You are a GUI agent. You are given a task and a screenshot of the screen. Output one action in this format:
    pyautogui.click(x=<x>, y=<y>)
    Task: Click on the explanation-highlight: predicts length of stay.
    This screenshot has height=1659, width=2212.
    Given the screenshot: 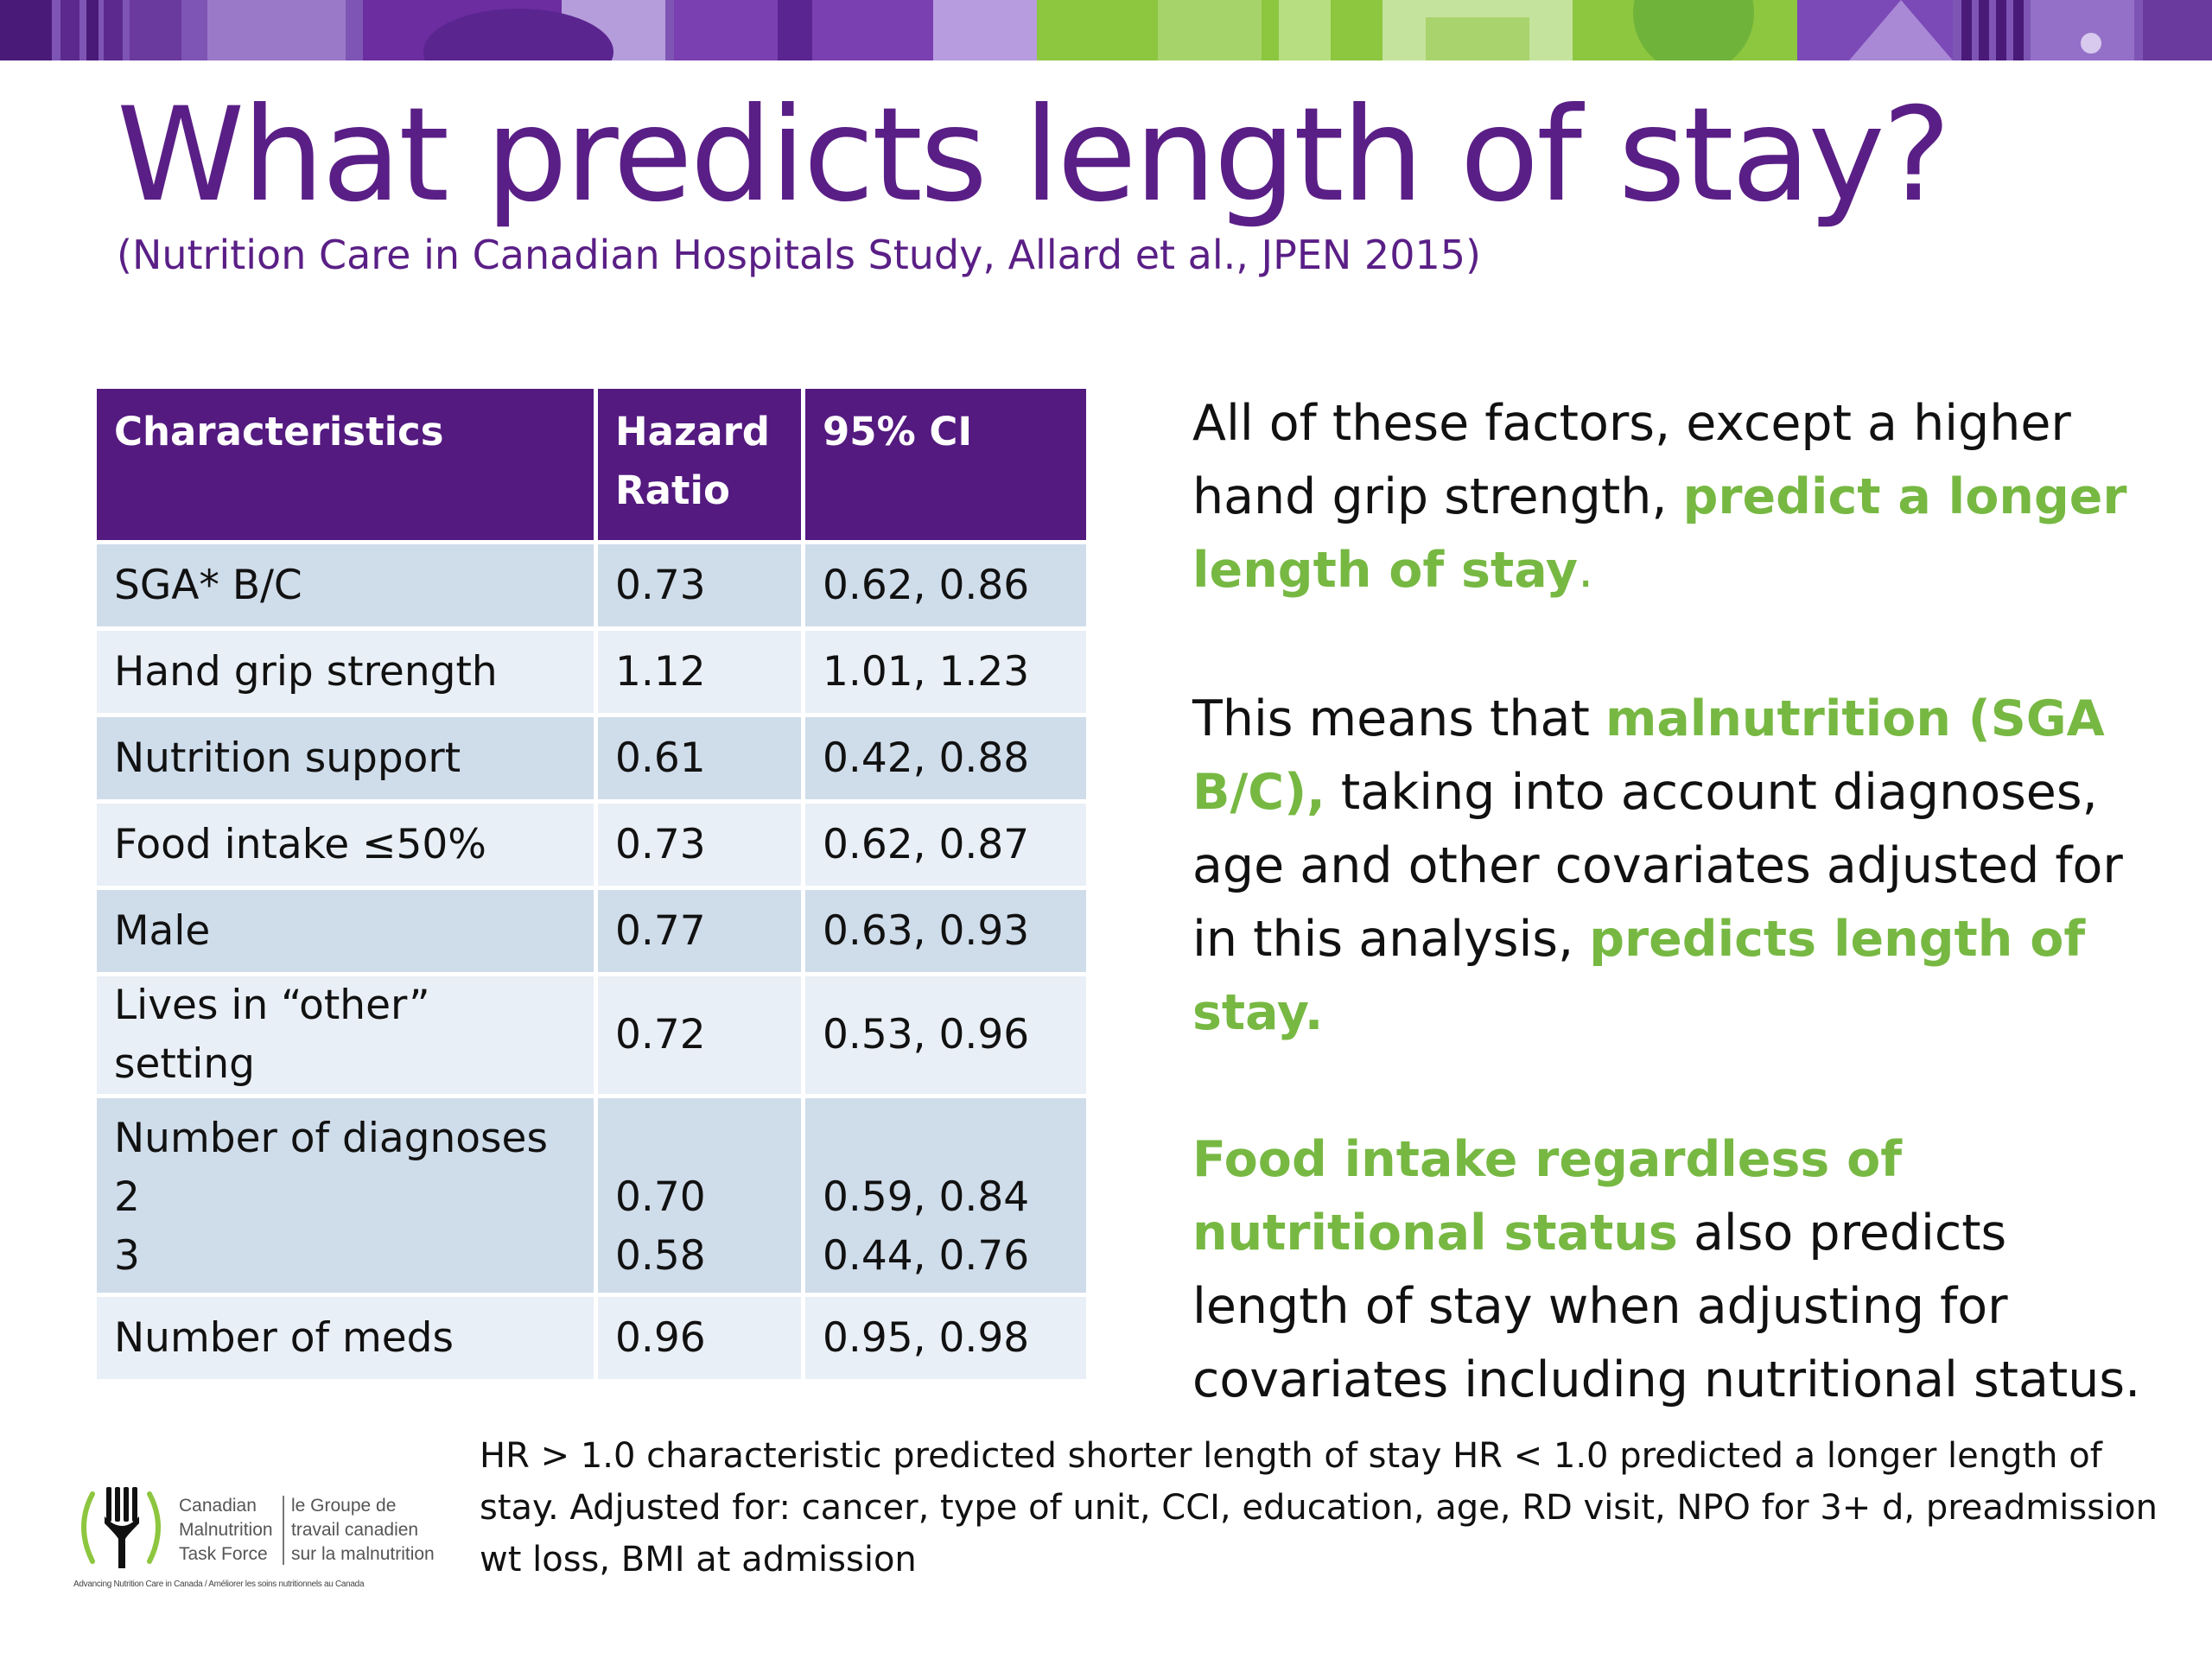 What is the action you would take?
    pyautogui.click(x=1639, y=976)
    